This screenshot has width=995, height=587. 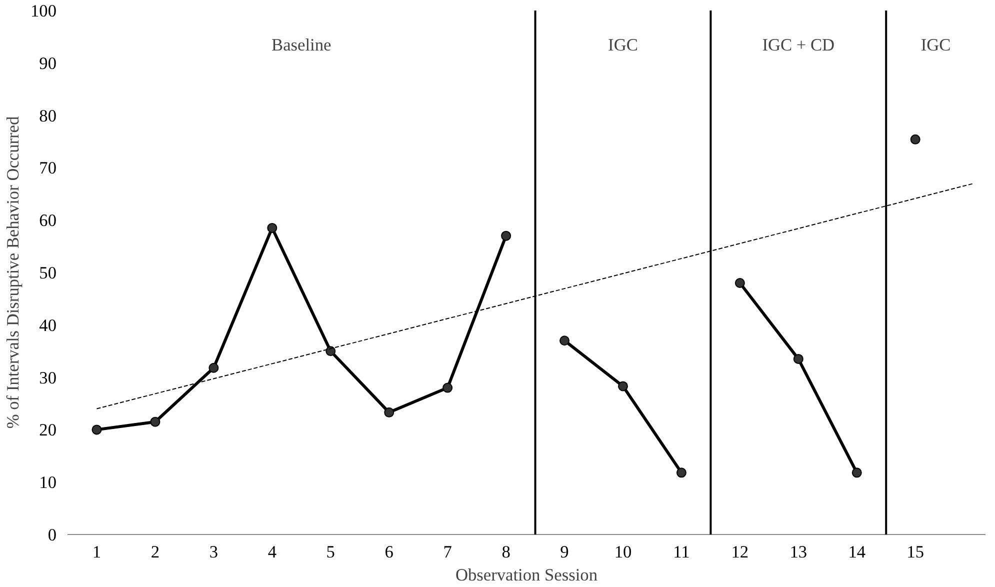 I want to click on y-tick-label: 80, so click(x=47, y=116).